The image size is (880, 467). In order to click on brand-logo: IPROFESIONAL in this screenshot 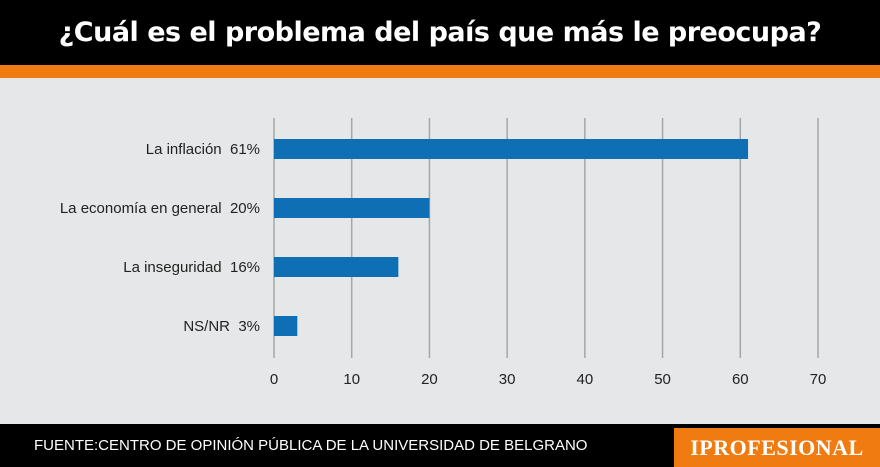, I will do `click(777, 447)`.